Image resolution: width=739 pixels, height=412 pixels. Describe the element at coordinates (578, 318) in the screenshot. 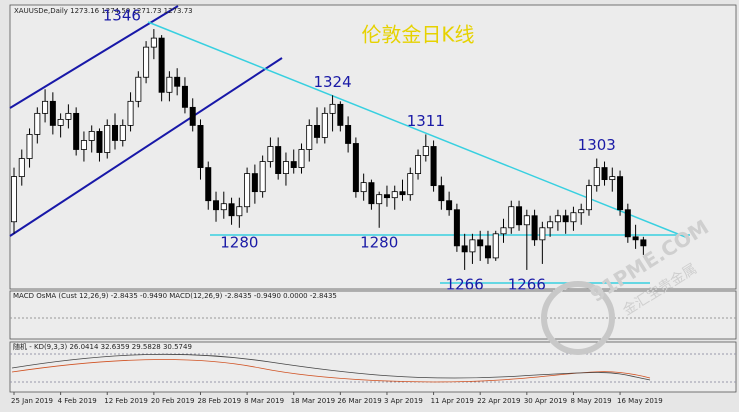

I see `watermark-logo` at that location.